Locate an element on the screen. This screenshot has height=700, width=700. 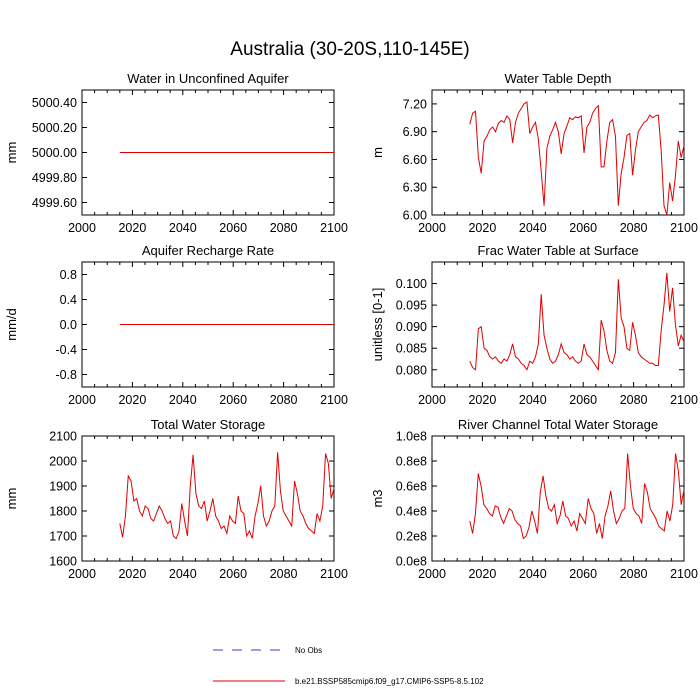
y-tick-label: 6.60 is located at coordinates (415, 160).